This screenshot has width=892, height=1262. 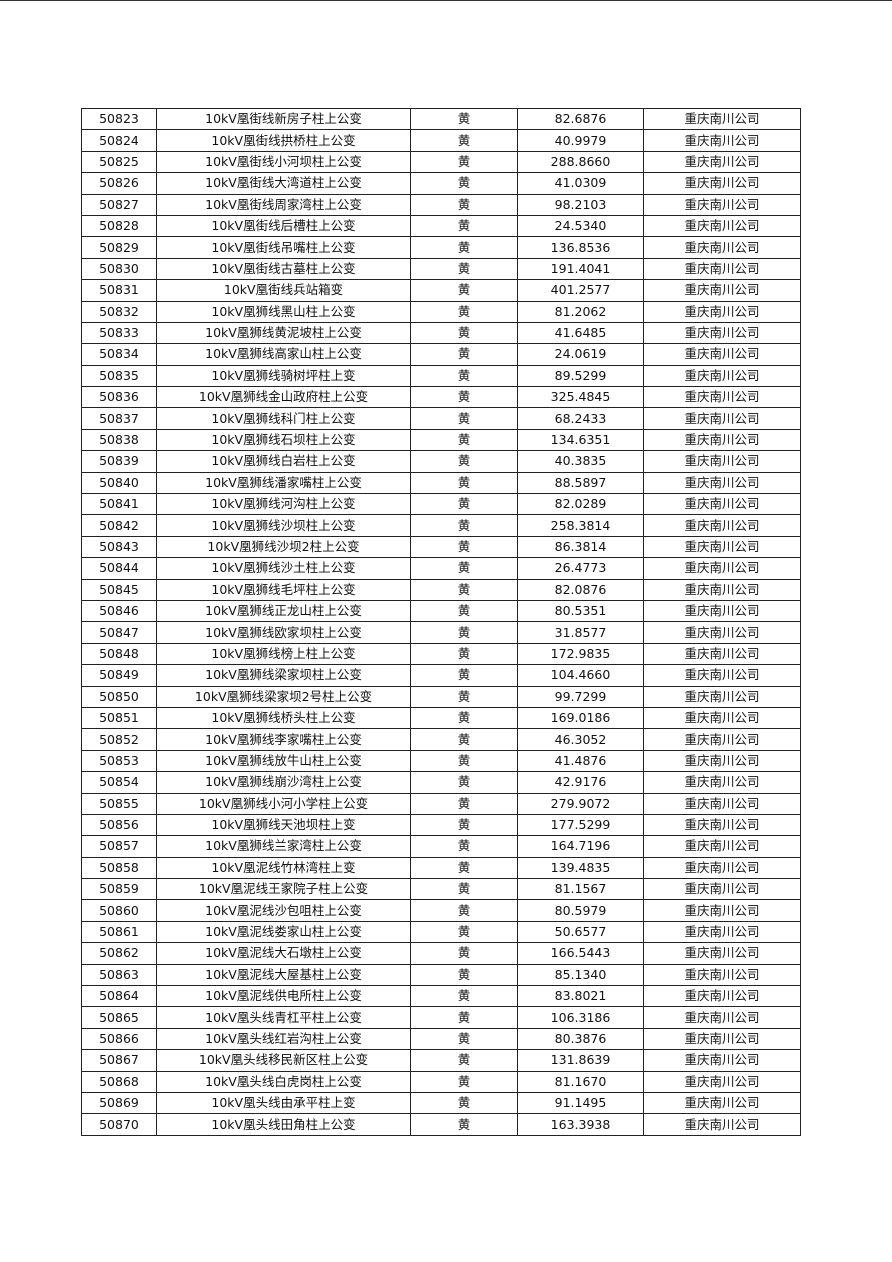 I want to click on cell-value: 89.5299, so click(x=580, y=376).